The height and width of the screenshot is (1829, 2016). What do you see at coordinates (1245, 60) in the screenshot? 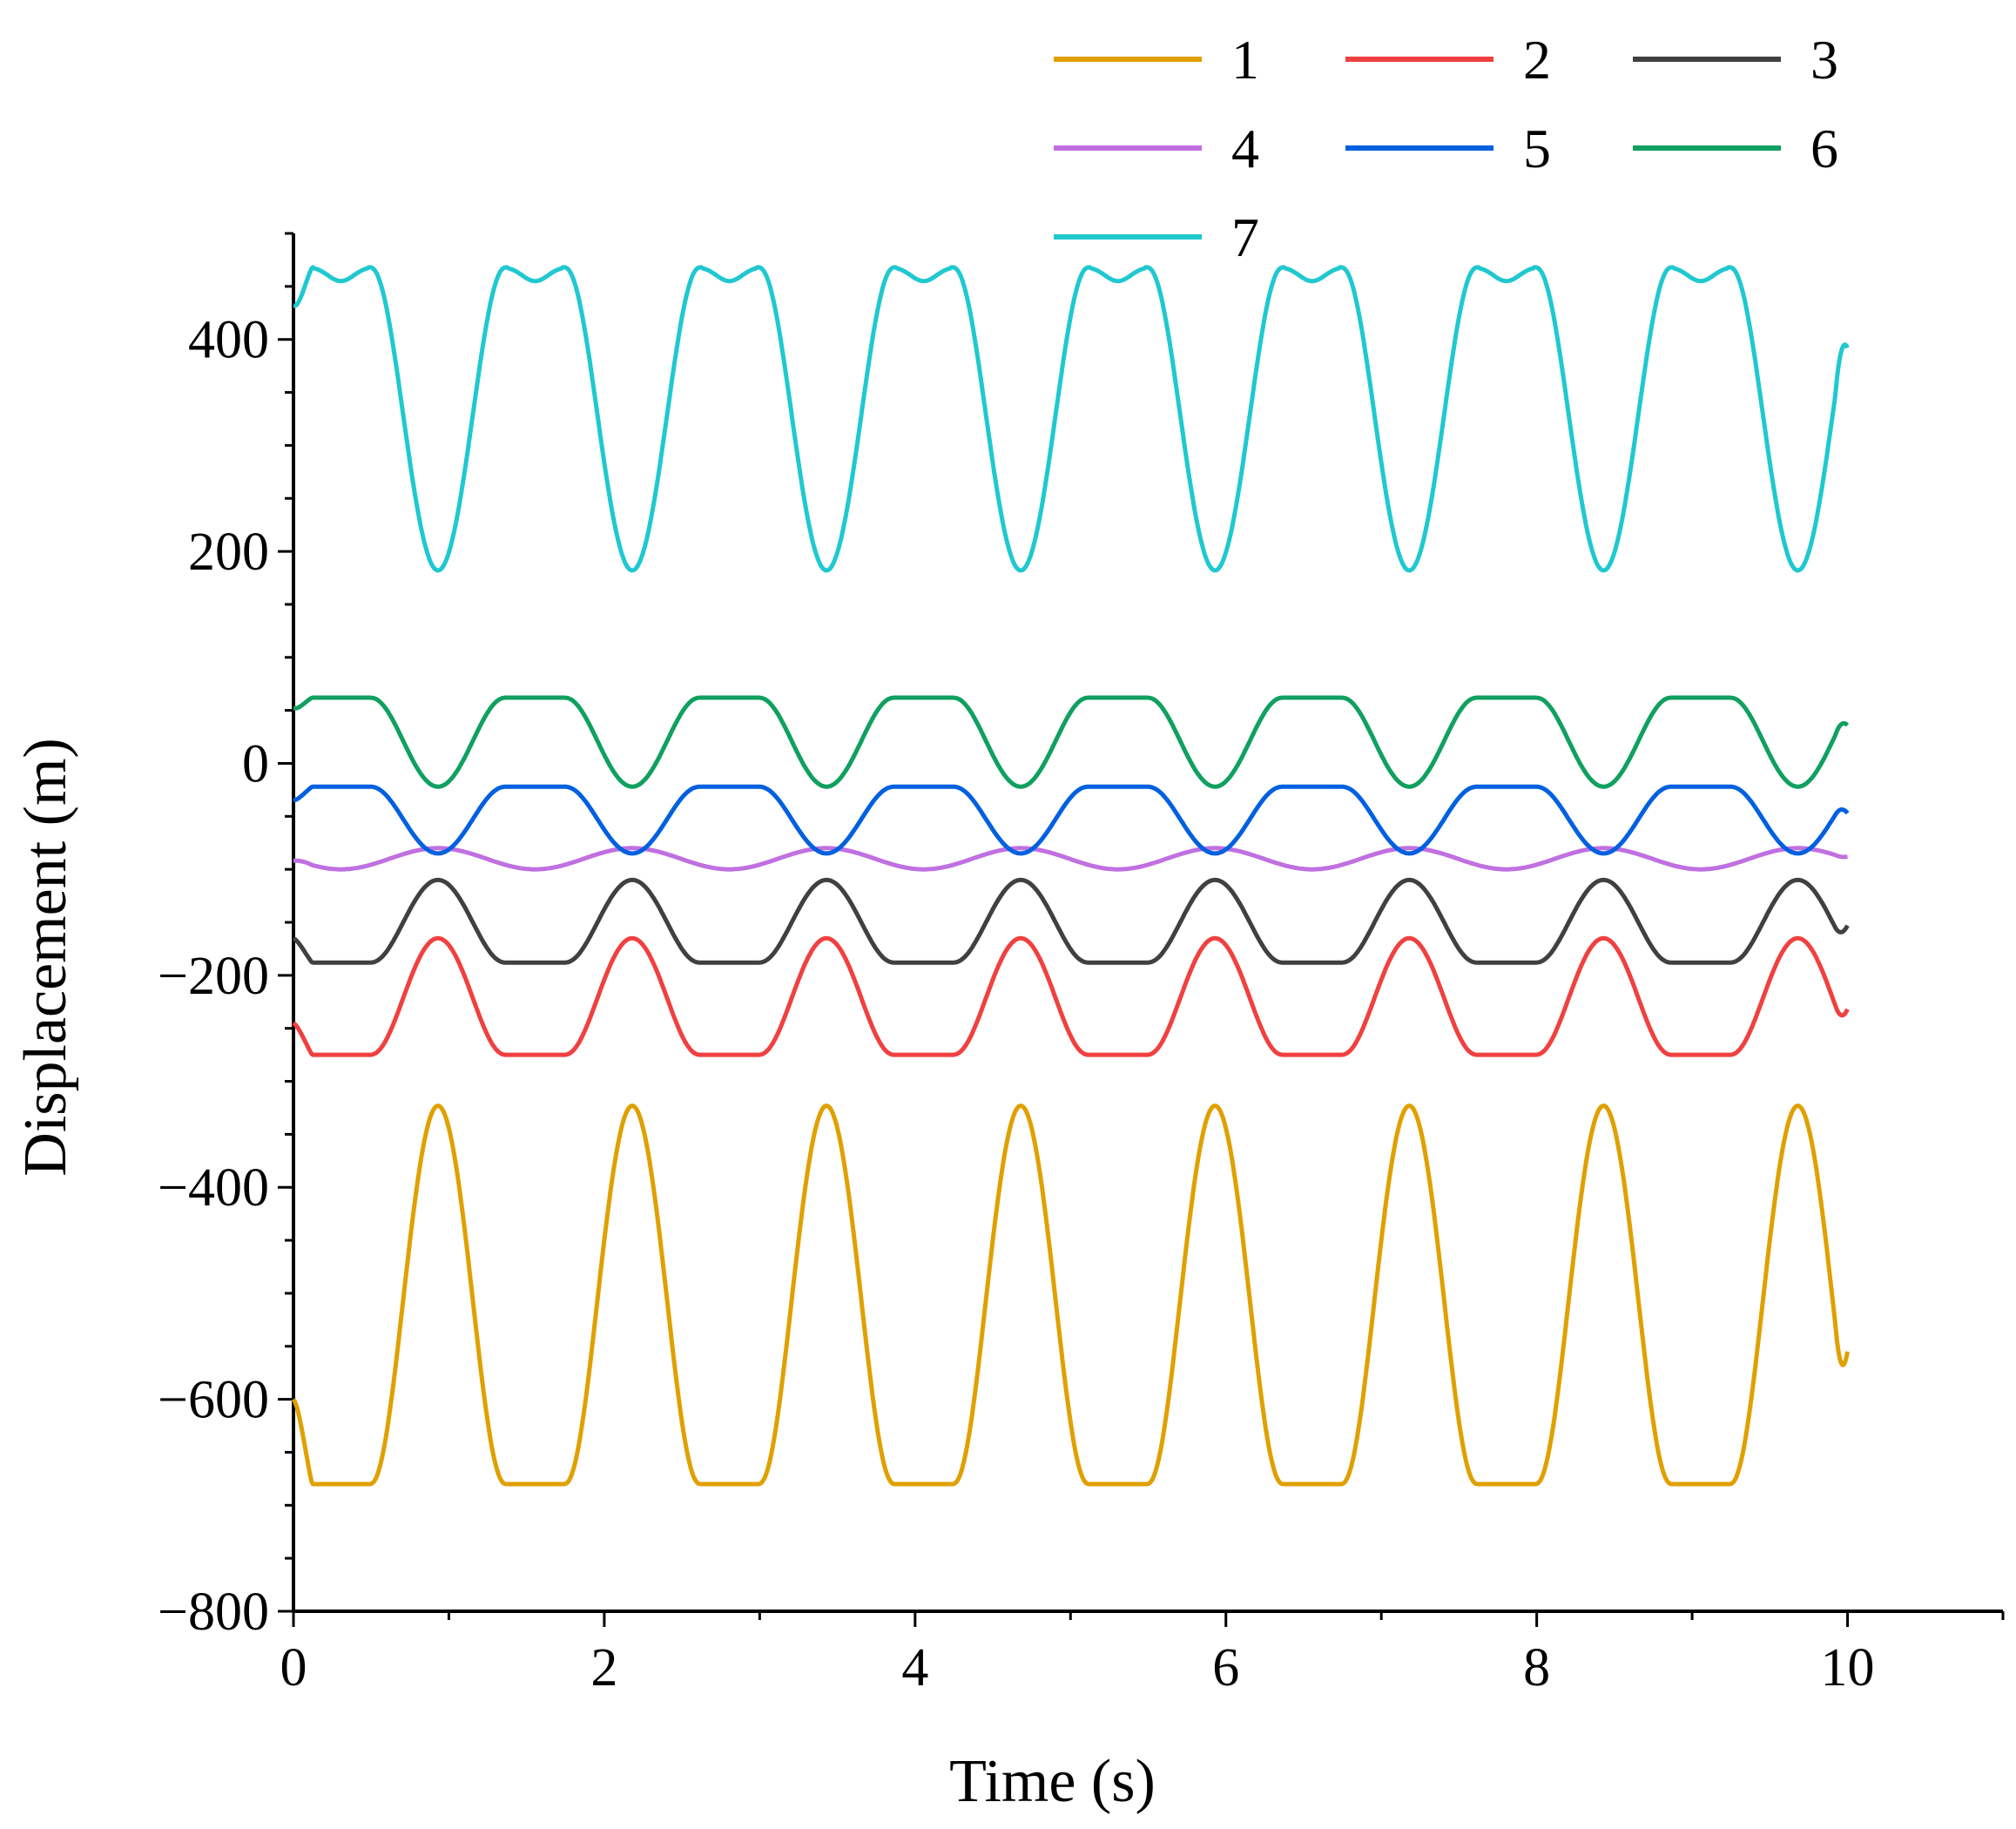
I see `legend-label: 1` at bounding box center [1245, 60].